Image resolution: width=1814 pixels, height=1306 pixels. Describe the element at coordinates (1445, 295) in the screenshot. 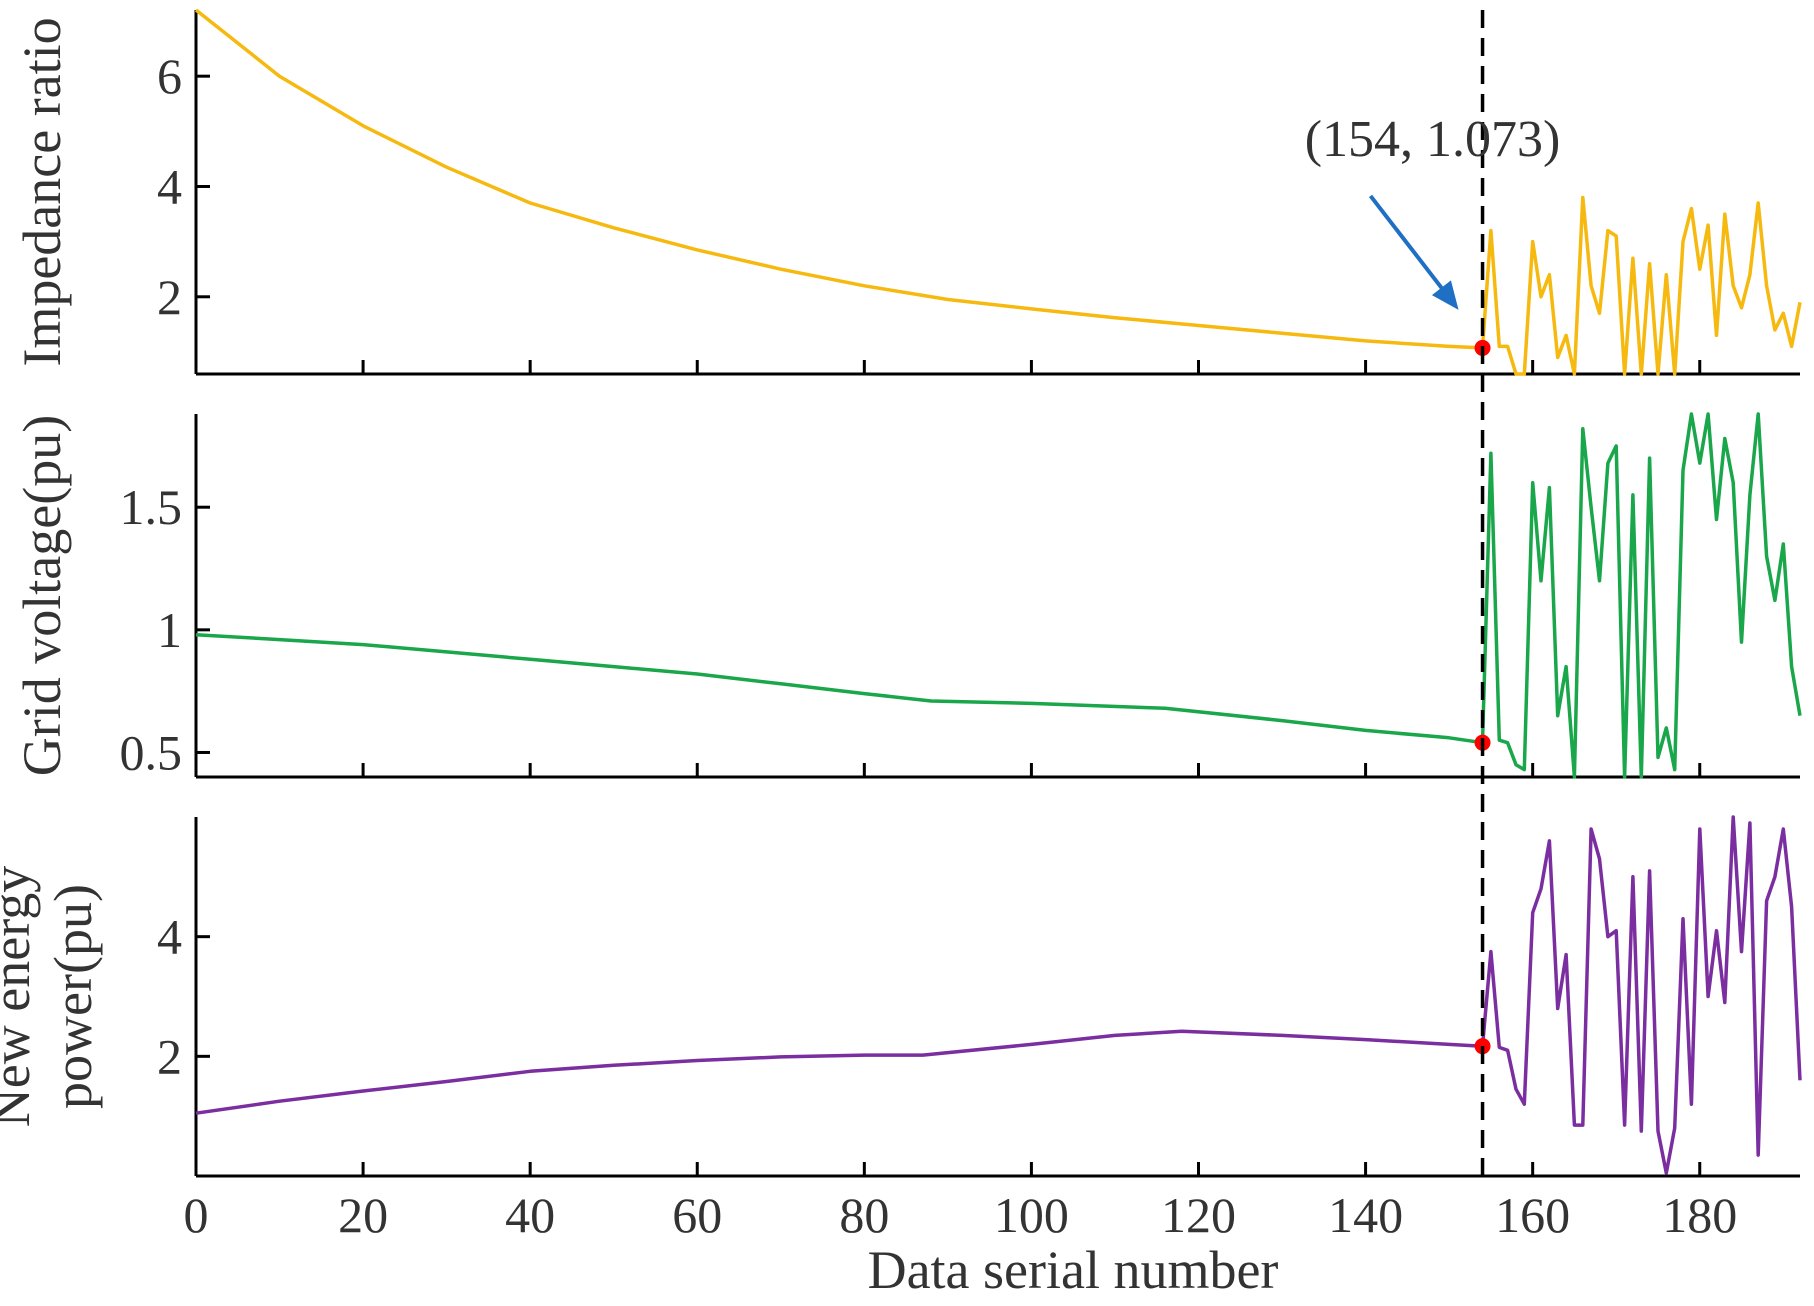

I see `annotation-arrow-head` at that location.